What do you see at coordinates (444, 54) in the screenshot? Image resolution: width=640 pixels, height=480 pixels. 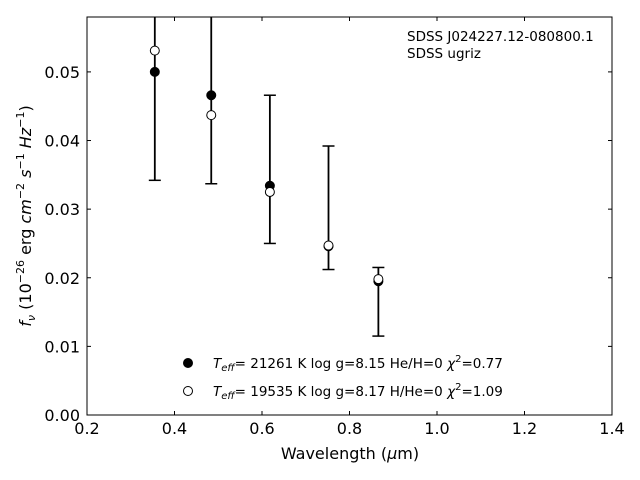 I see `annotation-filter-set: SDSS ugriz` at bounding box center [444, 54].